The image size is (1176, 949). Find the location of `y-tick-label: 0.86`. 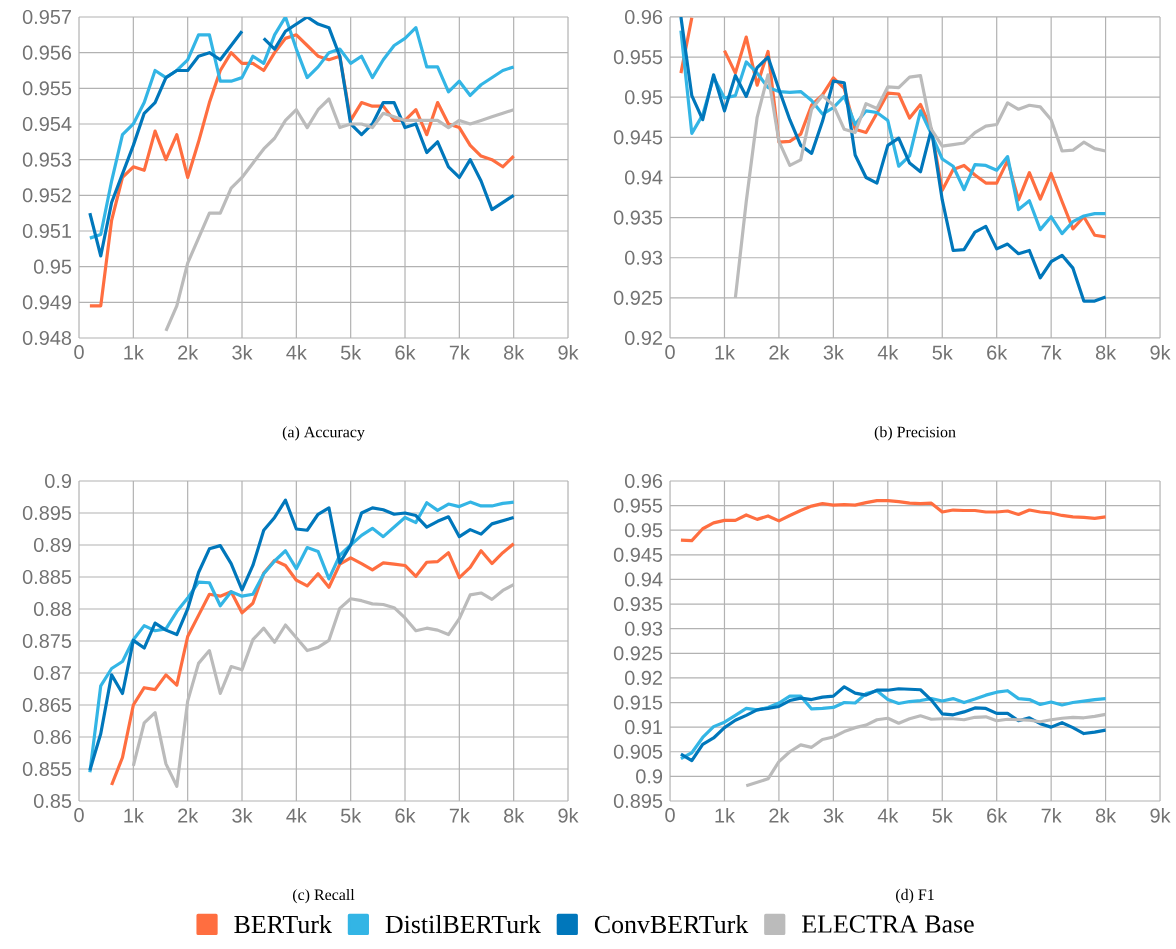

y-tick-label: 0.86 is located at coordinates (52, 737).